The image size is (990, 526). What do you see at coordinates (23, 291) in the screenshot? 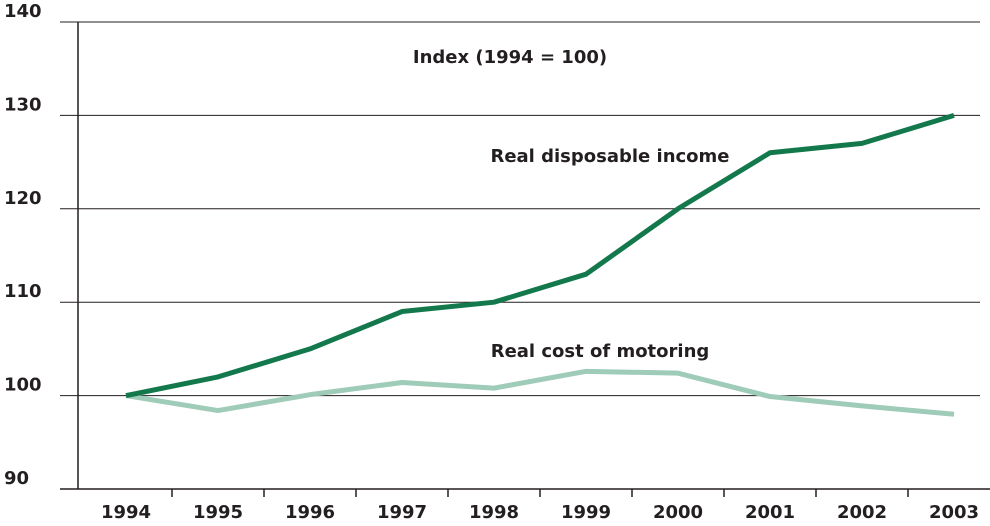
I see `y-tick-label: 110` at bounding box center [23, 291].